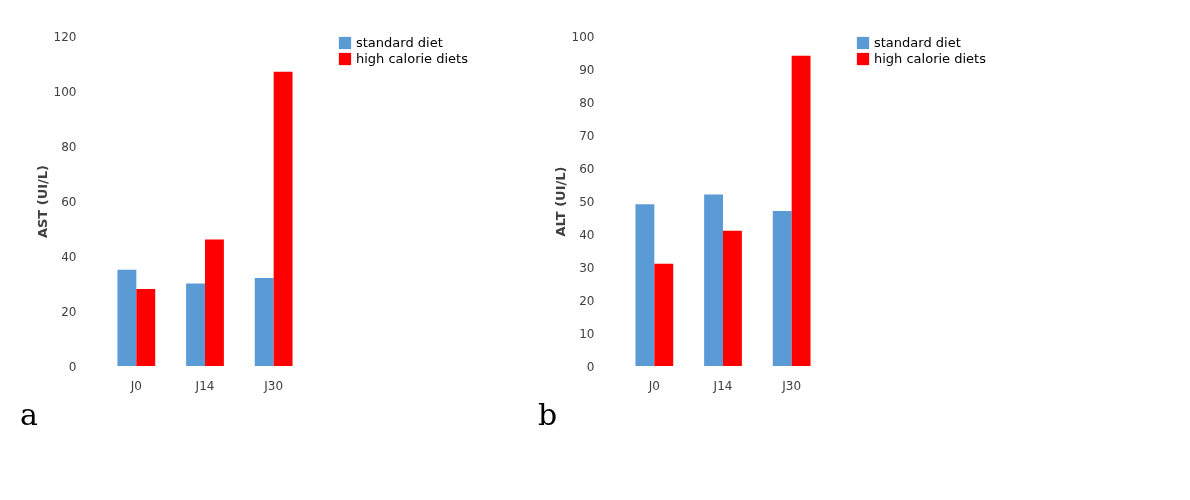 Image resolution: width=1190 pixels, height=500 pixels. What do you see at coordinates (65, 36) in the screenshot?
I see `y-tick-label: 120` at bounding box center [65, 36].